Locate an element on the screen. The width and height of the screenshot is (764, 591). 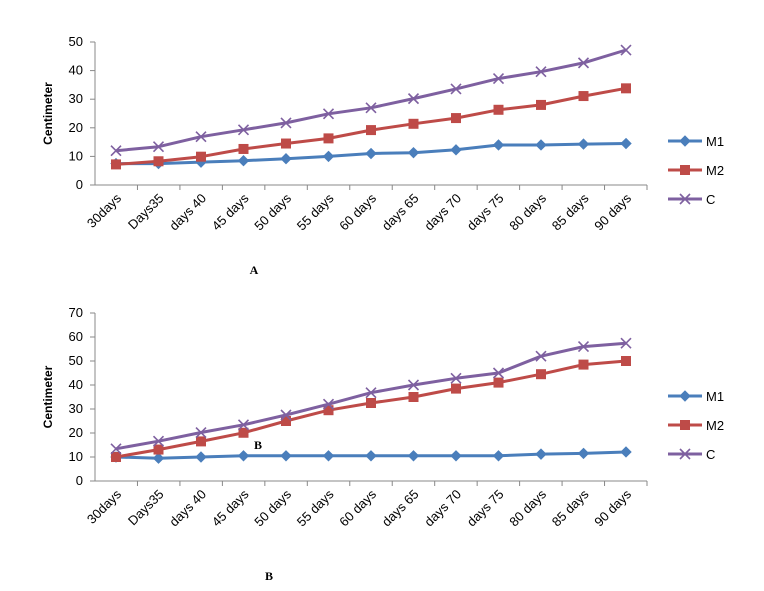
x-tick-label: 60 days is located at coordinates (357, 507).